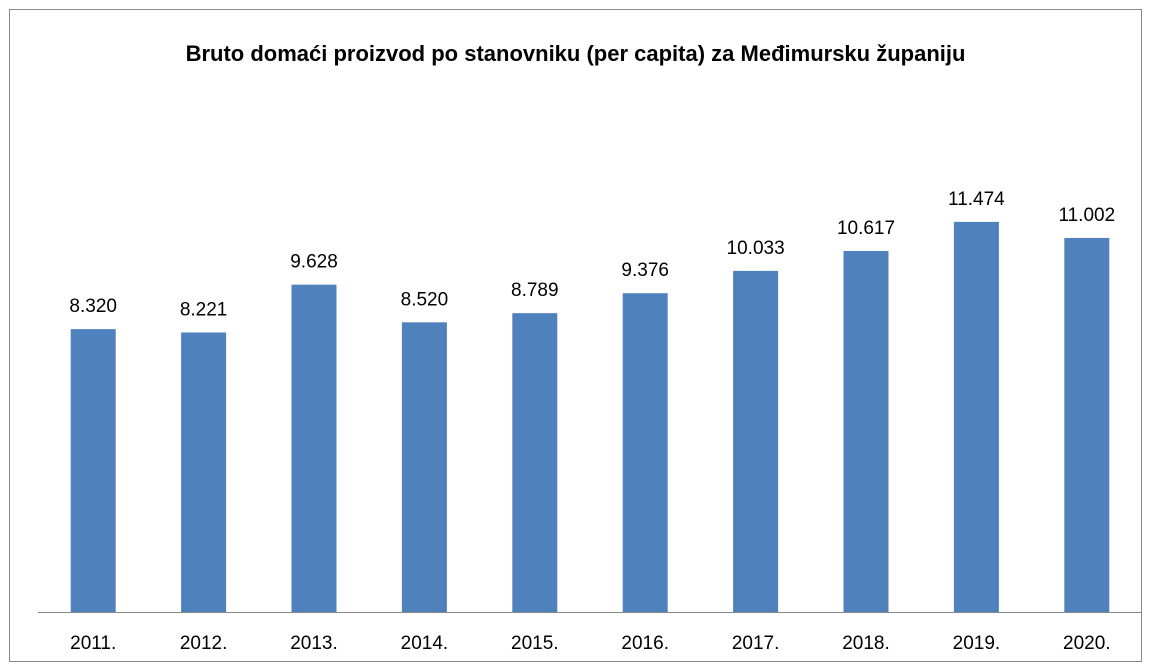  I want to click on x-tick-label: 2016., so click(645, 643).